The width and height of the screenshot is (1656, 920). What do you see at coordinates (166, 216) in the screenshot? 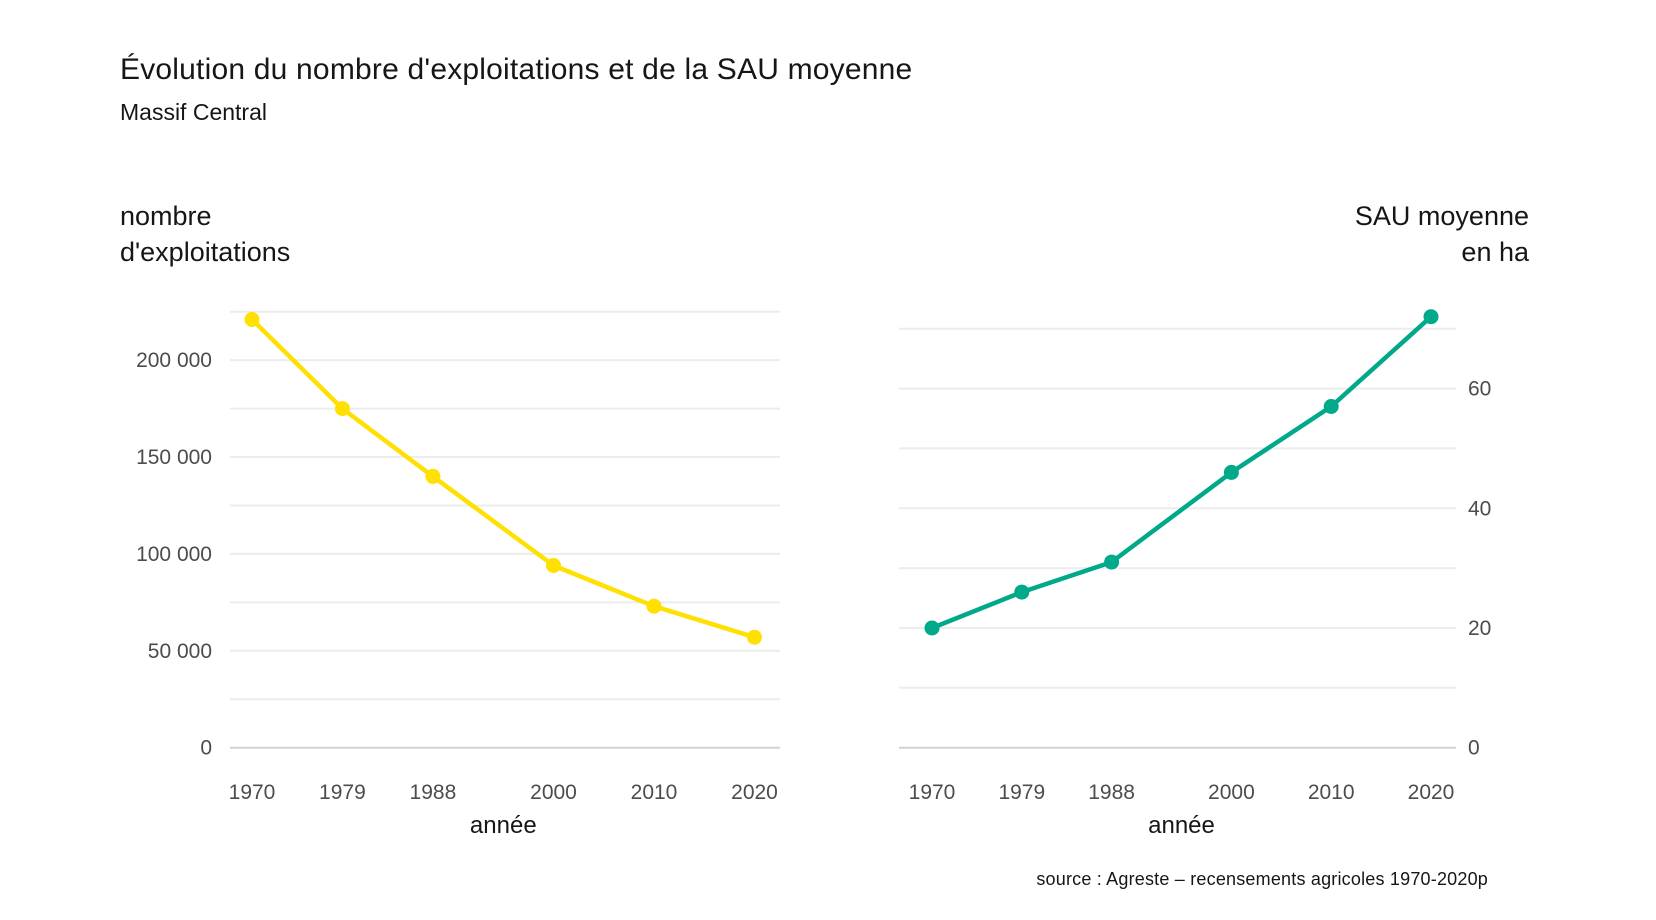
I see `left-axis-heading-line1: nombre` at bounding box center [166, 216].